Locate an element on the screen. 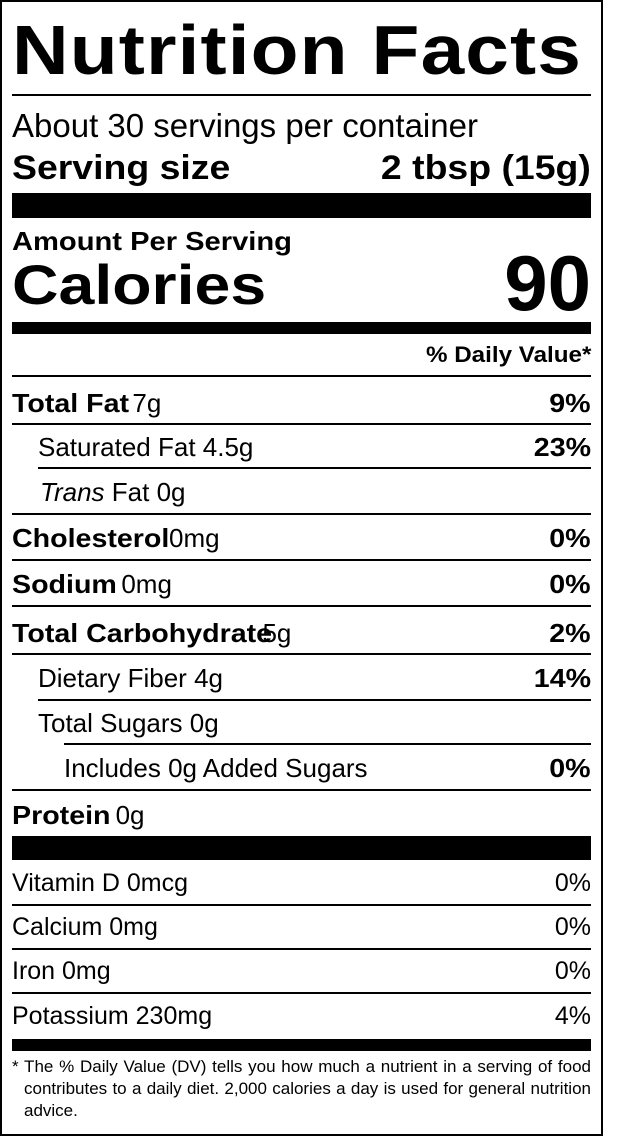 This screenshot has height=1141, width=619. nutrient-name: Trans is located at coordinates (72, 492).